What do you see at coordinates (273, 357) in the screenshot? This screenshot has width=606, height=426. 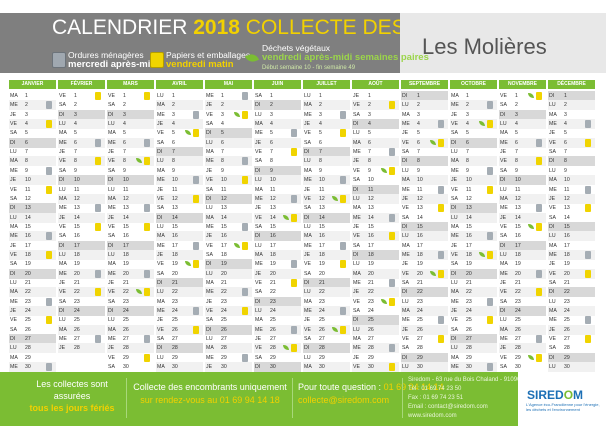 I see `day-number: 29` at bounding box center [273, 357].